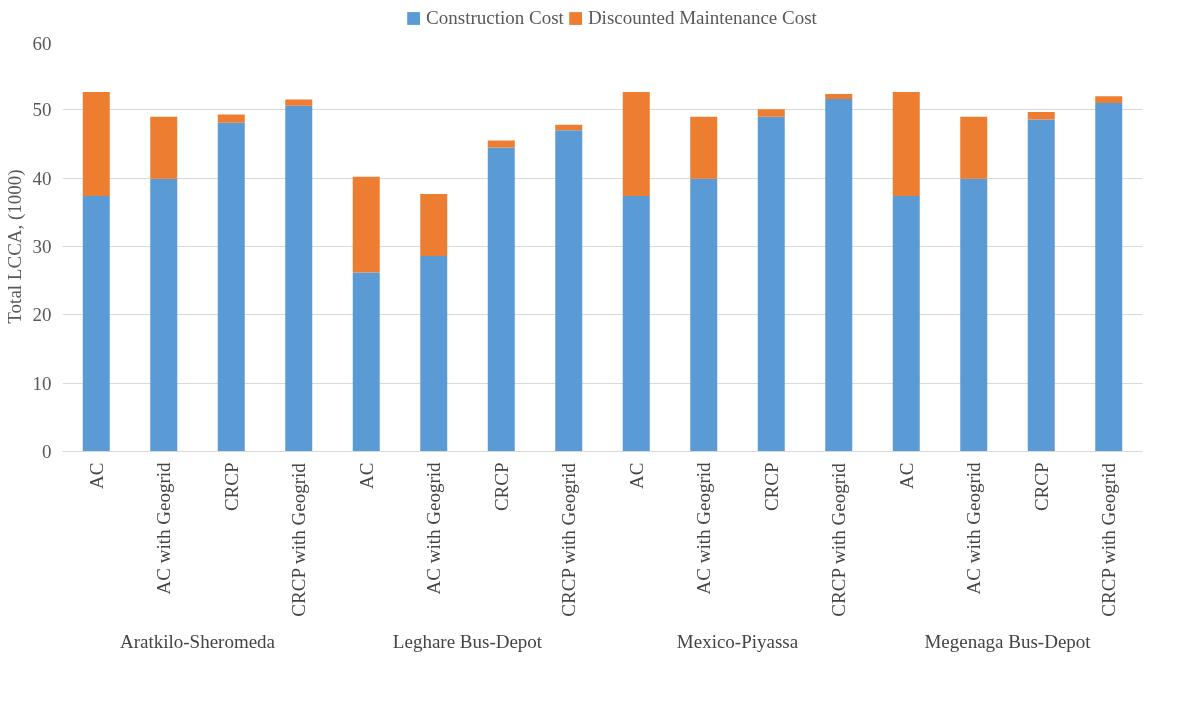 The height and width of the screenshot is (721, 1187). I want to click on y-tick-label: 50, so click(42, 110).